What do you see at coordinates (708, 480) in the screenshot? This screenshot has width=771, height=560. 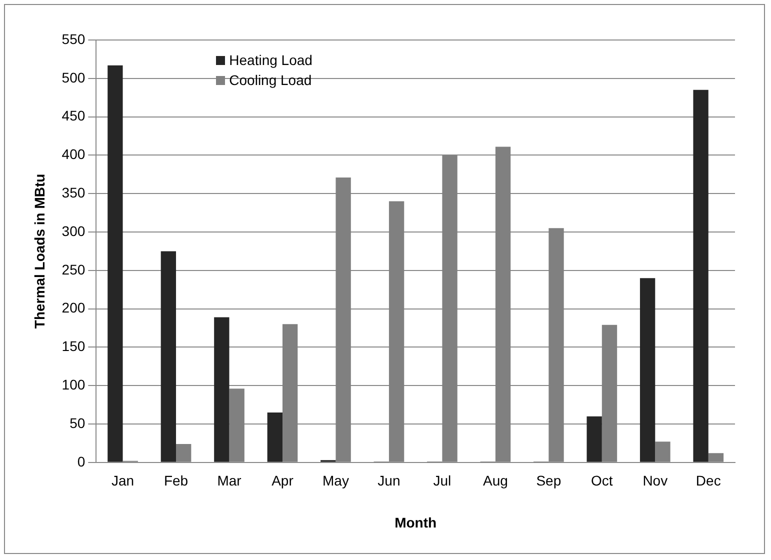 I see `x-tick-label: Dec` at bounding box center [708, 480].